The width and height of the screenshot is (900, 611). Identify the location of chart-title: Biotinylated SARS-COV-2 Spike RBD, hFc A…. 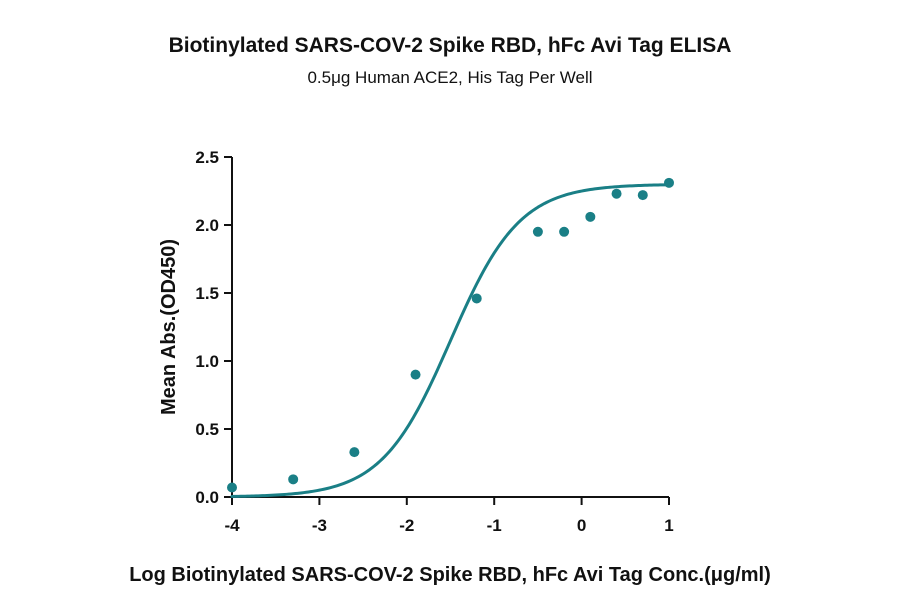
(450, 45).